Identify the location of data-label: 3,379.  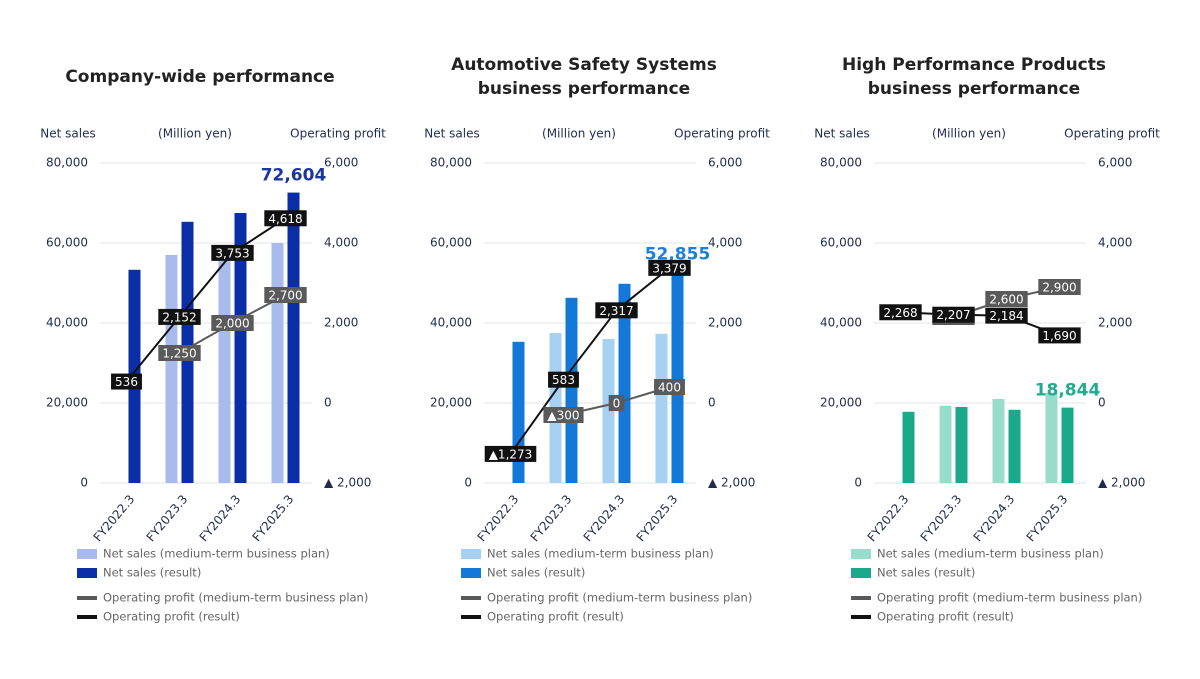
(669, 267).